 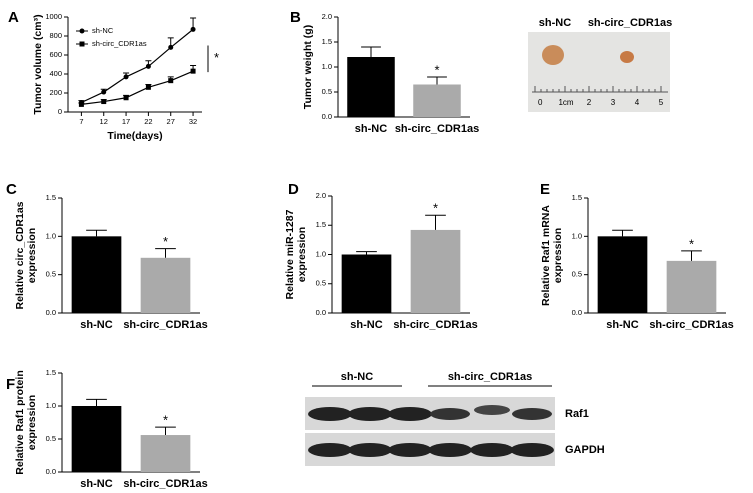 What do you see at coordinates (308, 67) in the screenshot?
I see `y-axis-label: Tumor weight (g)` at bounding box center [308, 67].